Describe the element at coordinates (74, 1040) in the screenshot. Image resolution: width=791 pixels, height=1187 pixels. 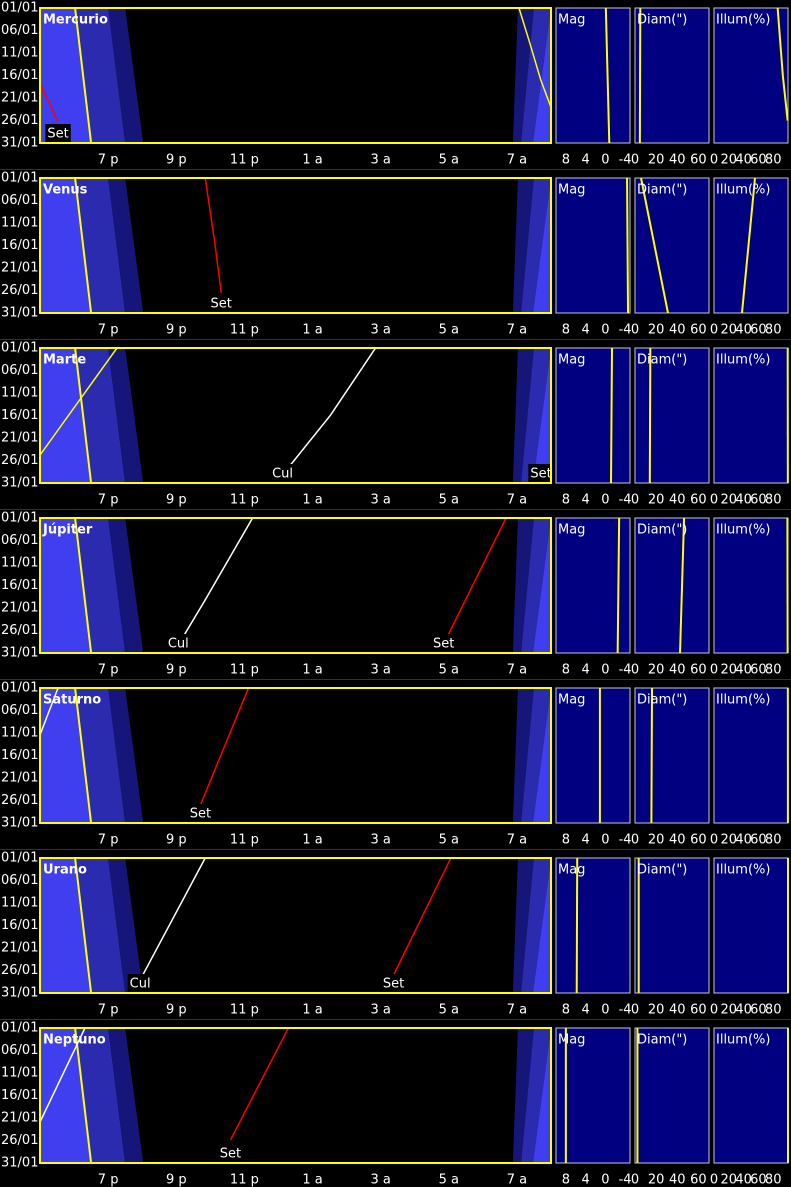
I see `planet-name: Neptuno` at that location.